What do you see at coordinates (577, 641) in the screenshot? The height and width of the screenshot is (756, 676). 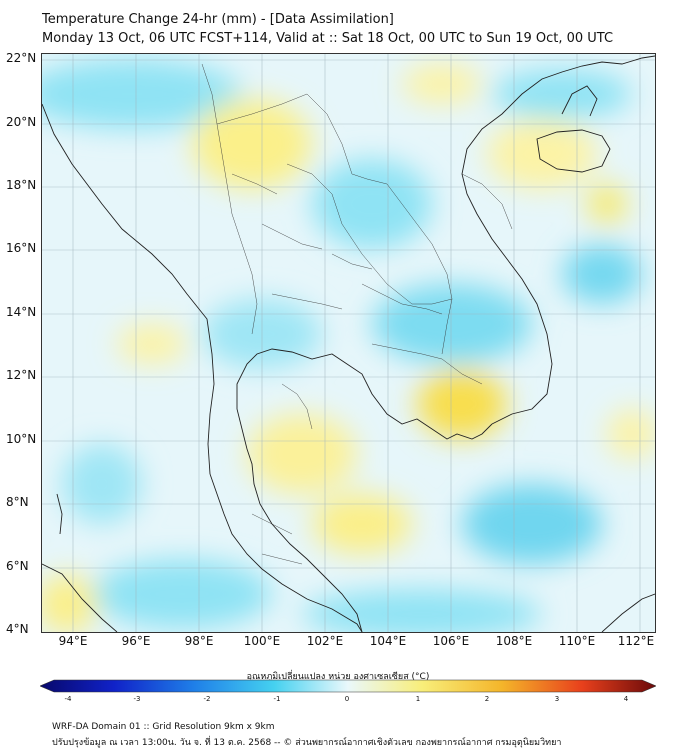 I see `lon-label: 110°E` at bounding box center [577, 641].